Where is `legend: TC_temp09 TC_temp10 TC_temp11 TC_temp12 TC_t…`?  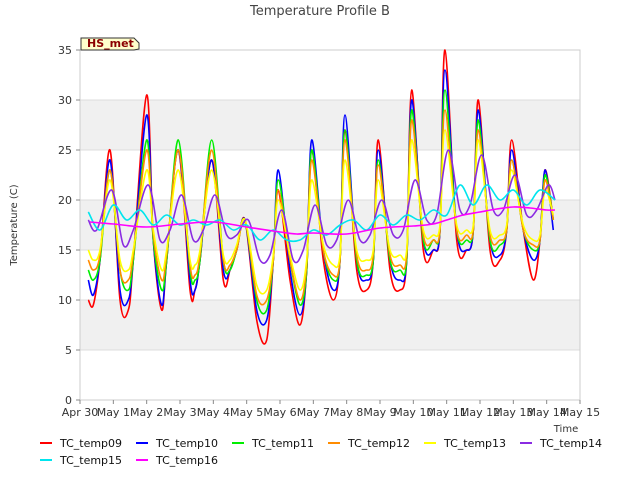
legend: TC_temp09 TC_temp10 TC_temp11 TC_temp12 TC_t… is located at coordinates (321, 452).